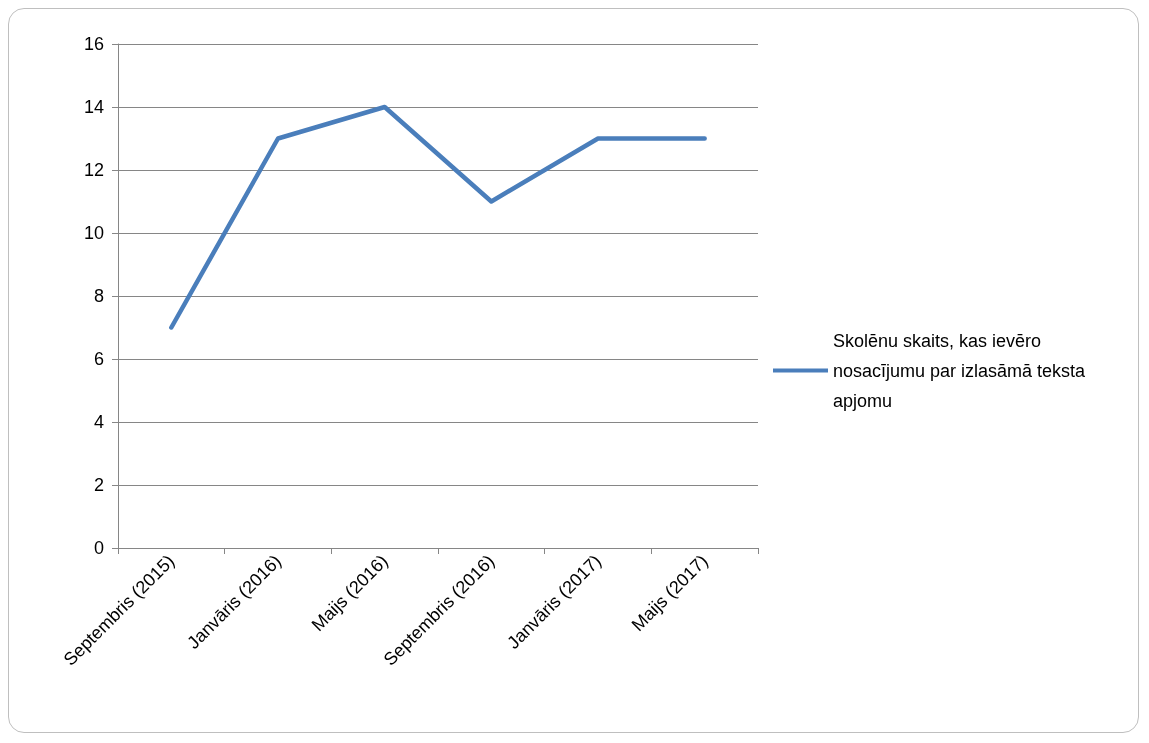 The width and height of the screenshot is (1149, 743). I want to click on y-tick-label: 16, so click(93, 44).